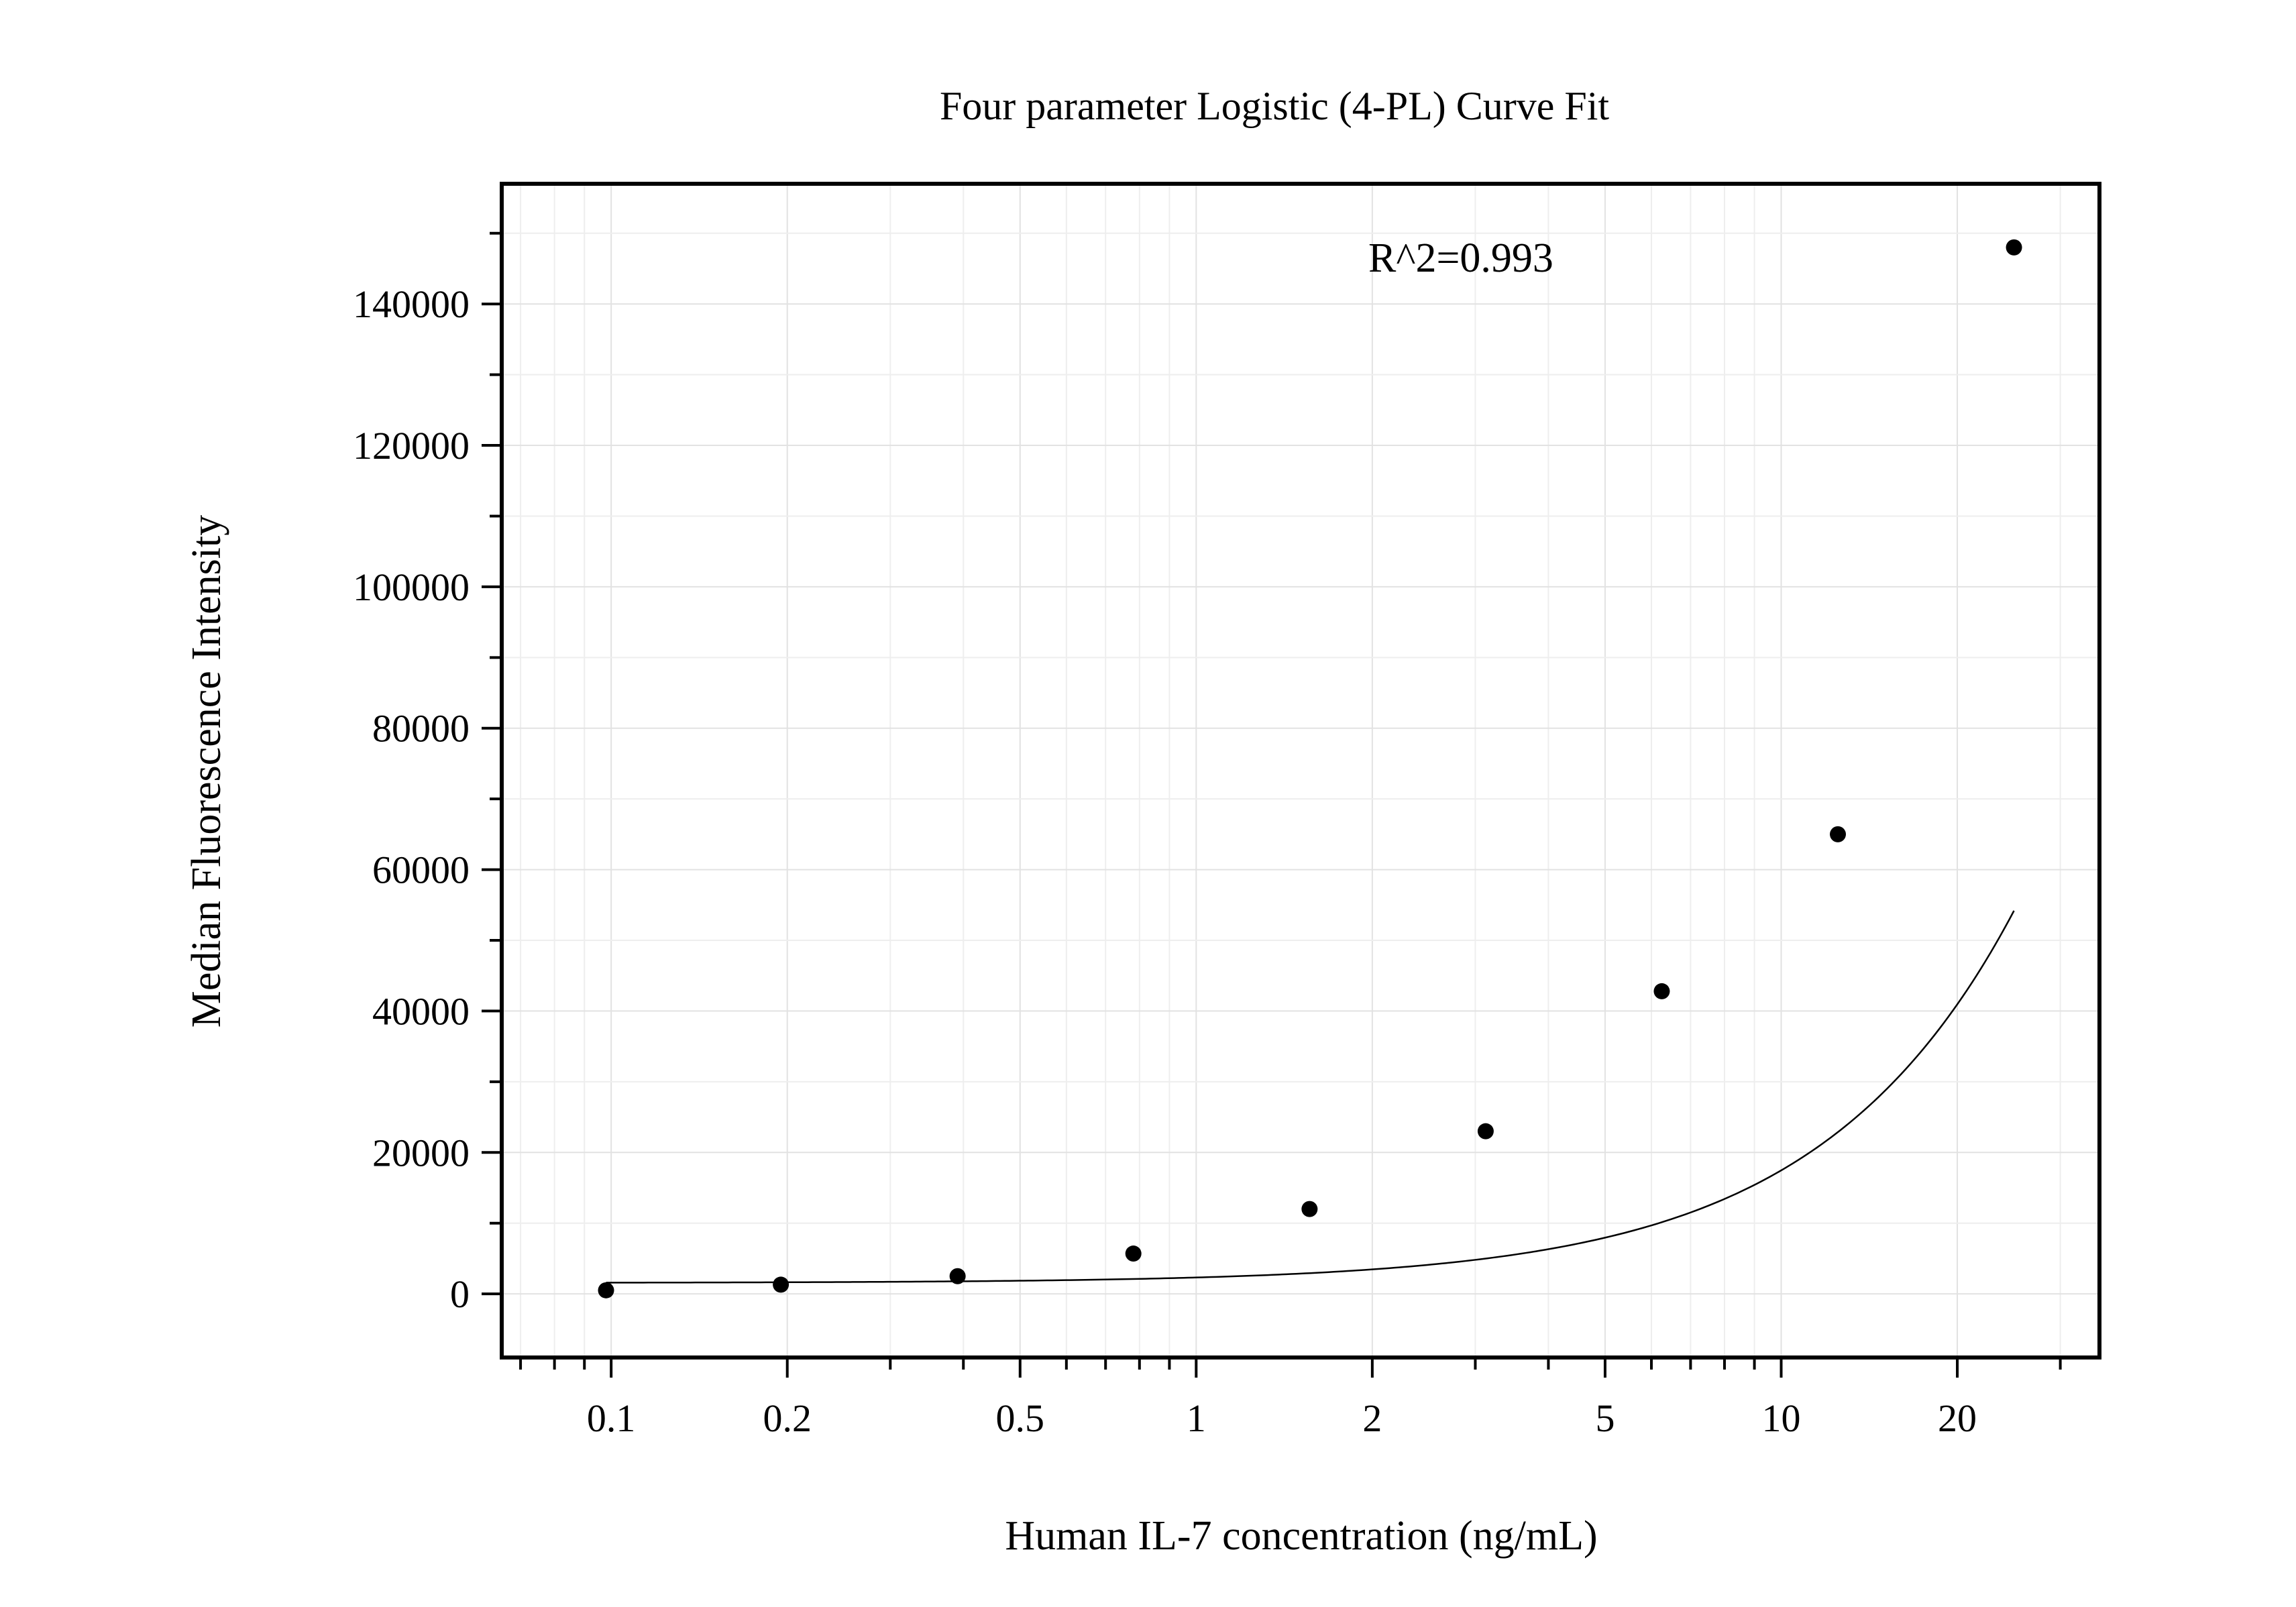 The image size is (2296, 1607). What do you see at coordinates (421, 729) in the screenshot?
I see `y-tick-label: 80000` at bounding box center [421, 729].